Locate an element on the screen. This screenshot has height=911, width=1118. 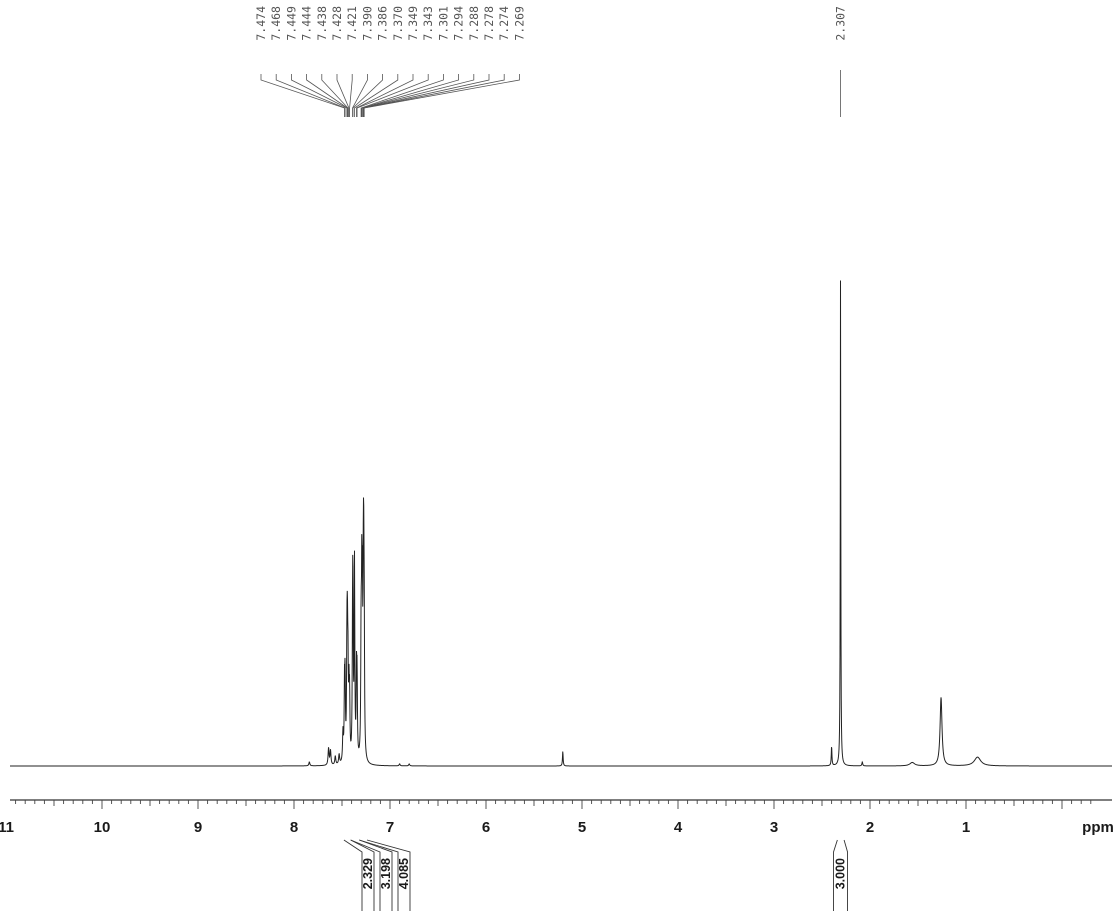
peak-label: 7.288 is located at coordinates (474, 23).